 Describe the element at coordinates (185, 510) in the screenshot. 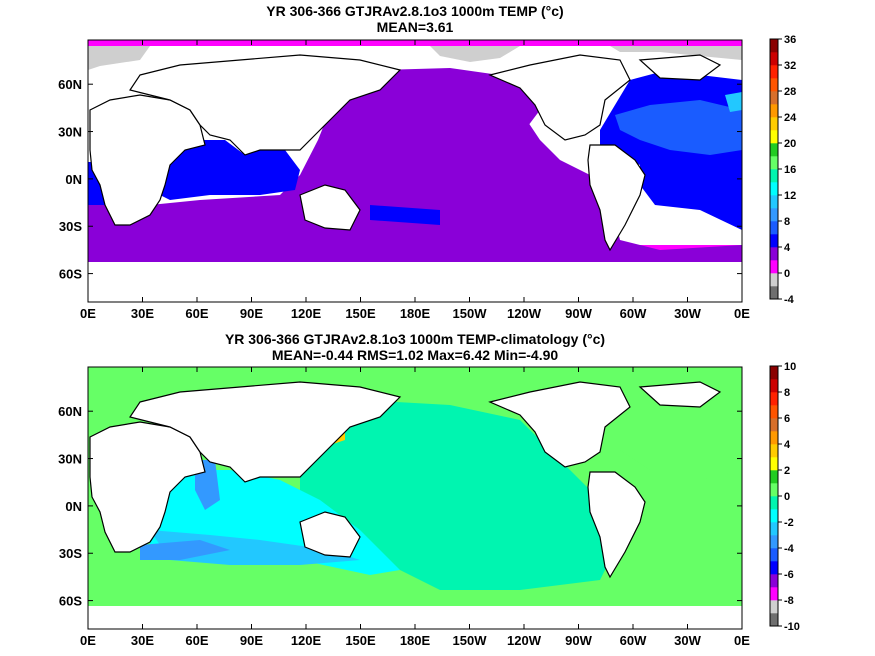

I see `anom-field-arabian` at that location.